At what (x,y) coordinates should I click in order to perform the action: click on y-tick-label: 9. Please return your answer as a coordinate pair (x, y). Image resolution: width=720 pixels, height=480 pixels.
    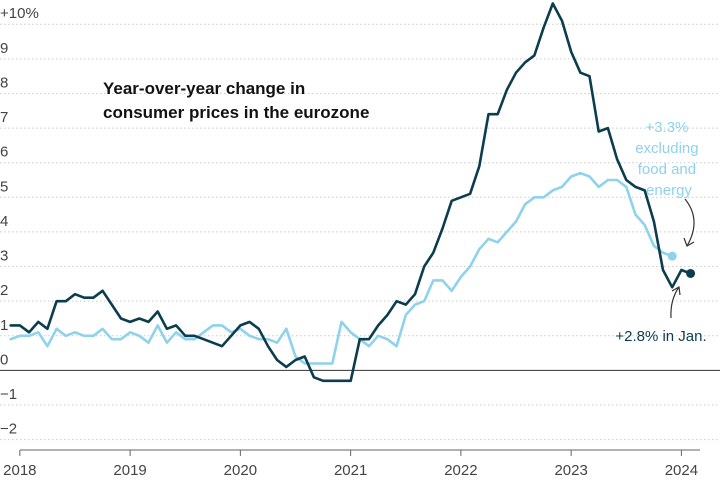
    Looking at the image, I should click on (4, 48).